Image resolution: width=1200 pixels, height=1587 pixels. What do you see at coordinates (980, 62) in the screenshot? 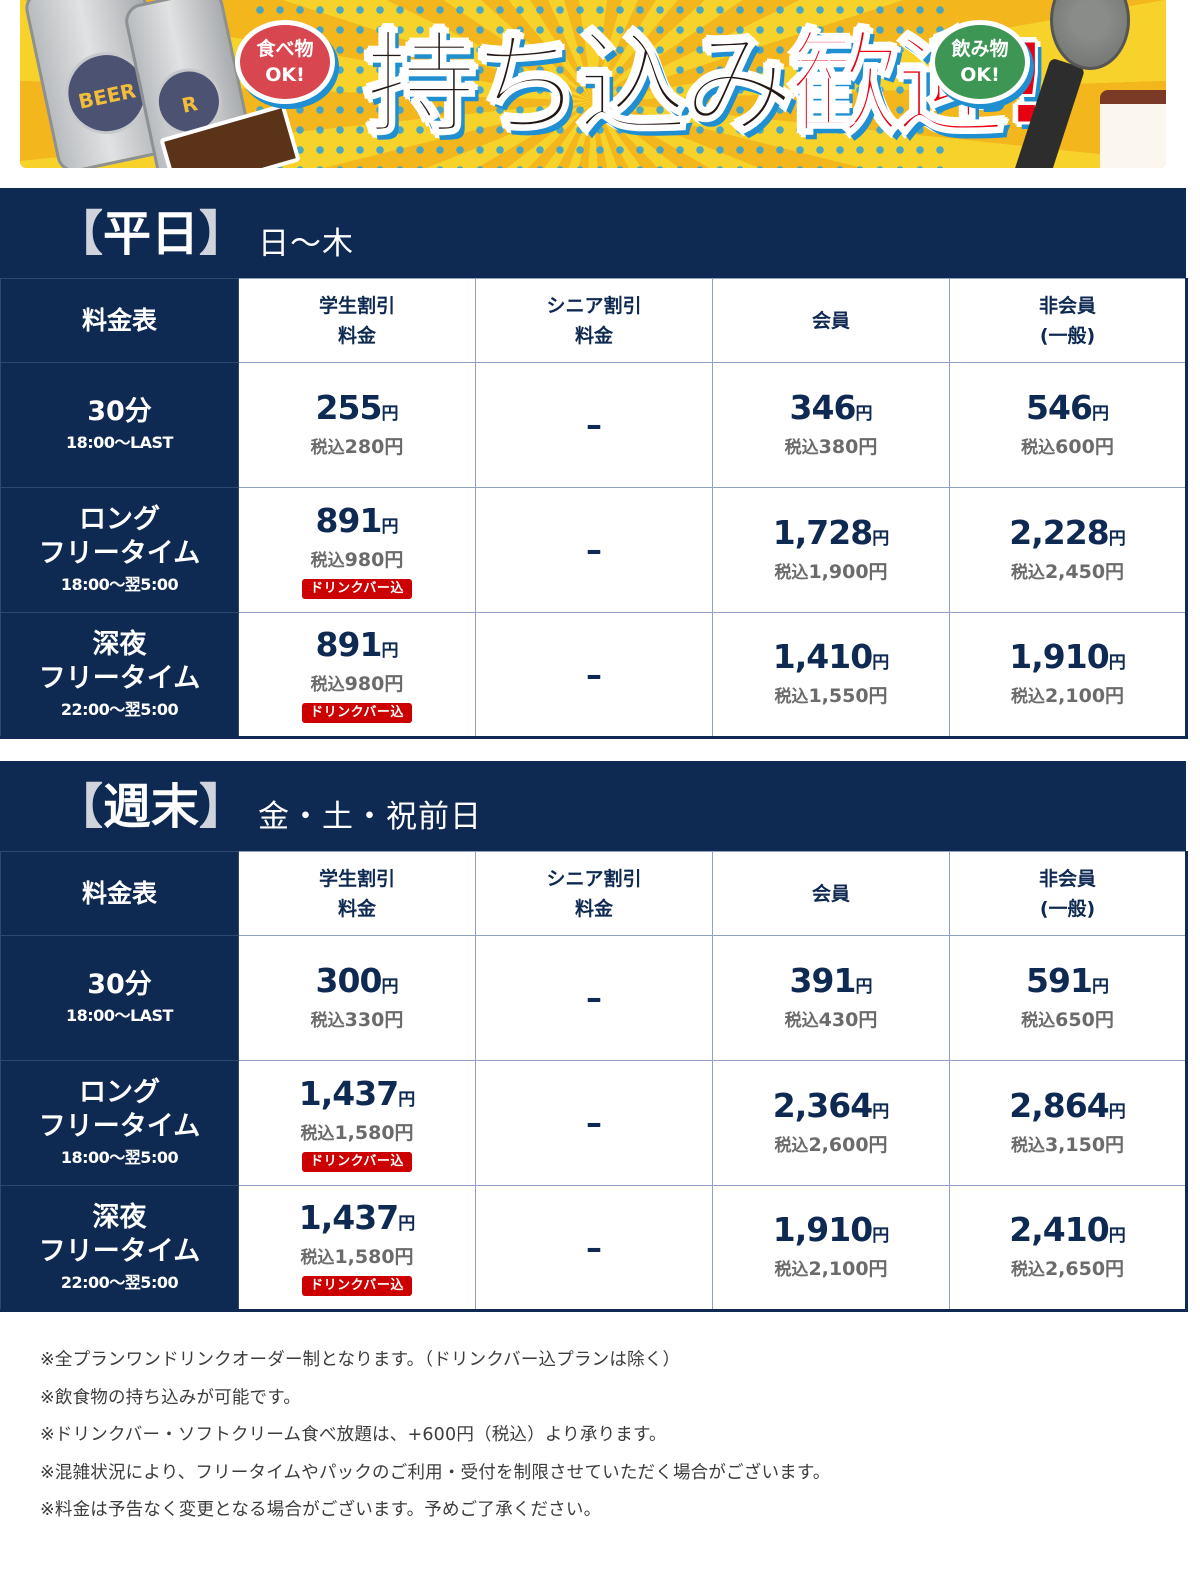
I see `drink-ok-bubble: 飲み物 OK!` at bounding box center [980, 62].